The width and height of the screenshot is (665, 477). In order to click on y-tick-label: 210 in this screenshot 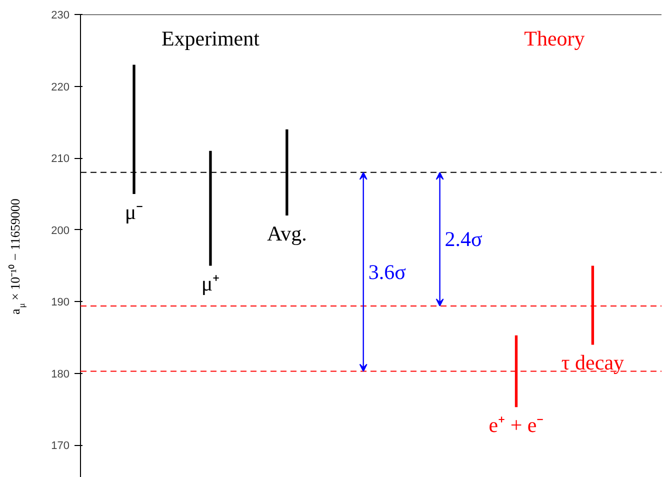, I will do `click(60, 159)`.